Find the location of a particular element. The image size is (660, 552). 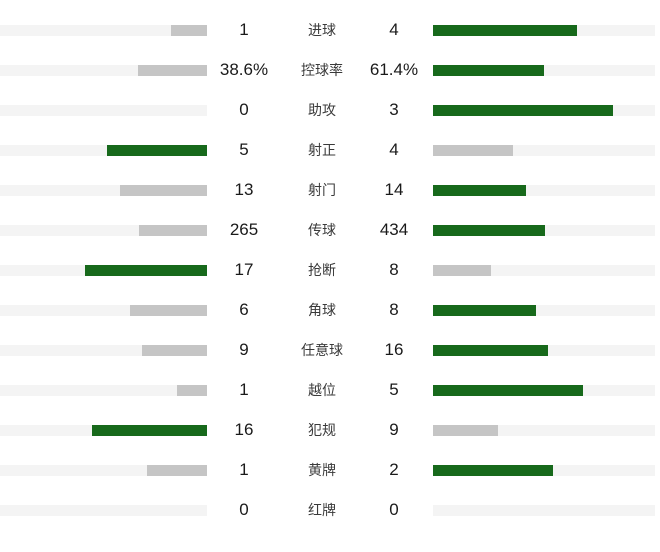

stat-label: 黄牌 is located at coordinates (322, 470).